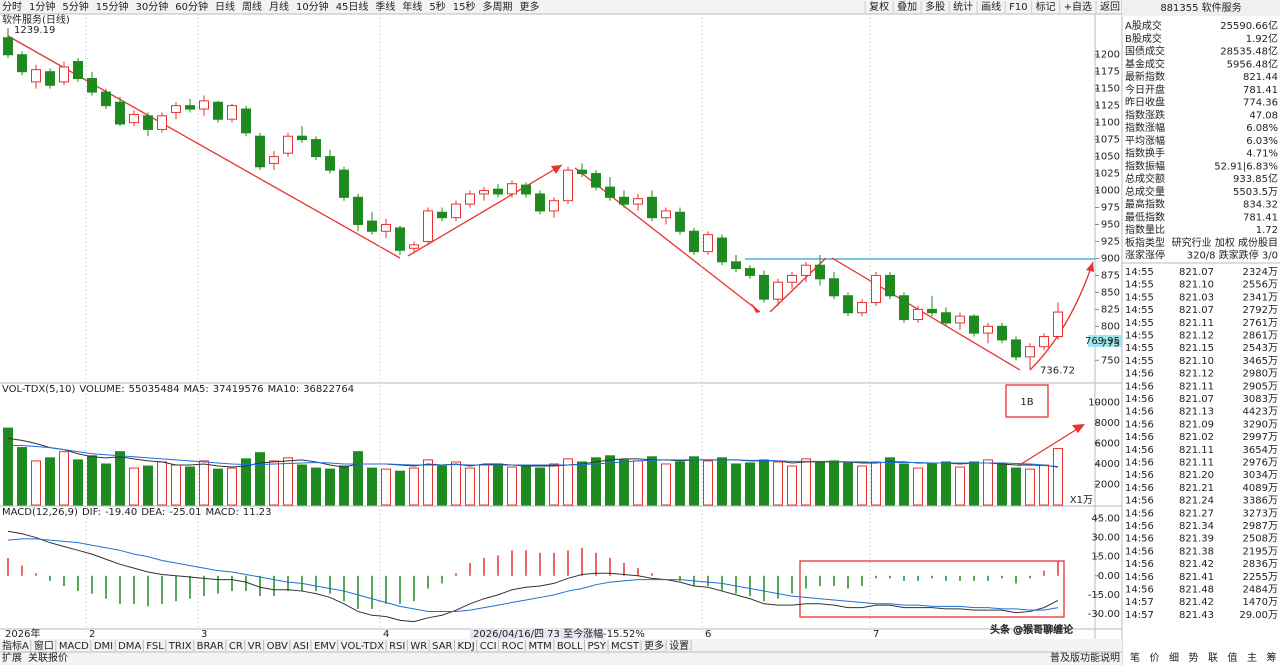 This screenshot has height=669, width=1280. What do you see at coordinates (498, 6) in the screenshot?
I see `period-button: 多周期` at bounding box center [498, 6].